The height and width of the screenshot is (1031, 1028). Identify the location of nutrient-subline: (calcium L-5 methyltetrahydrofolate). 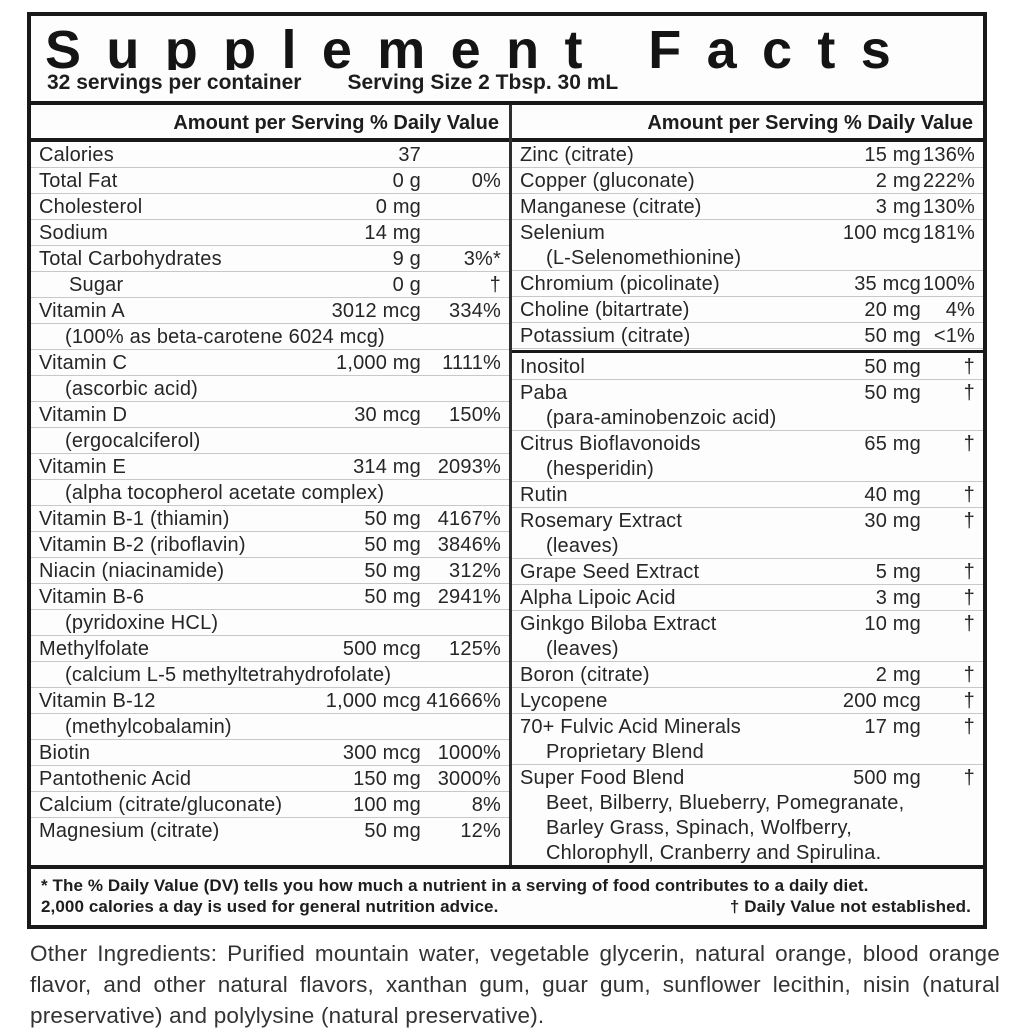
(270, 675).